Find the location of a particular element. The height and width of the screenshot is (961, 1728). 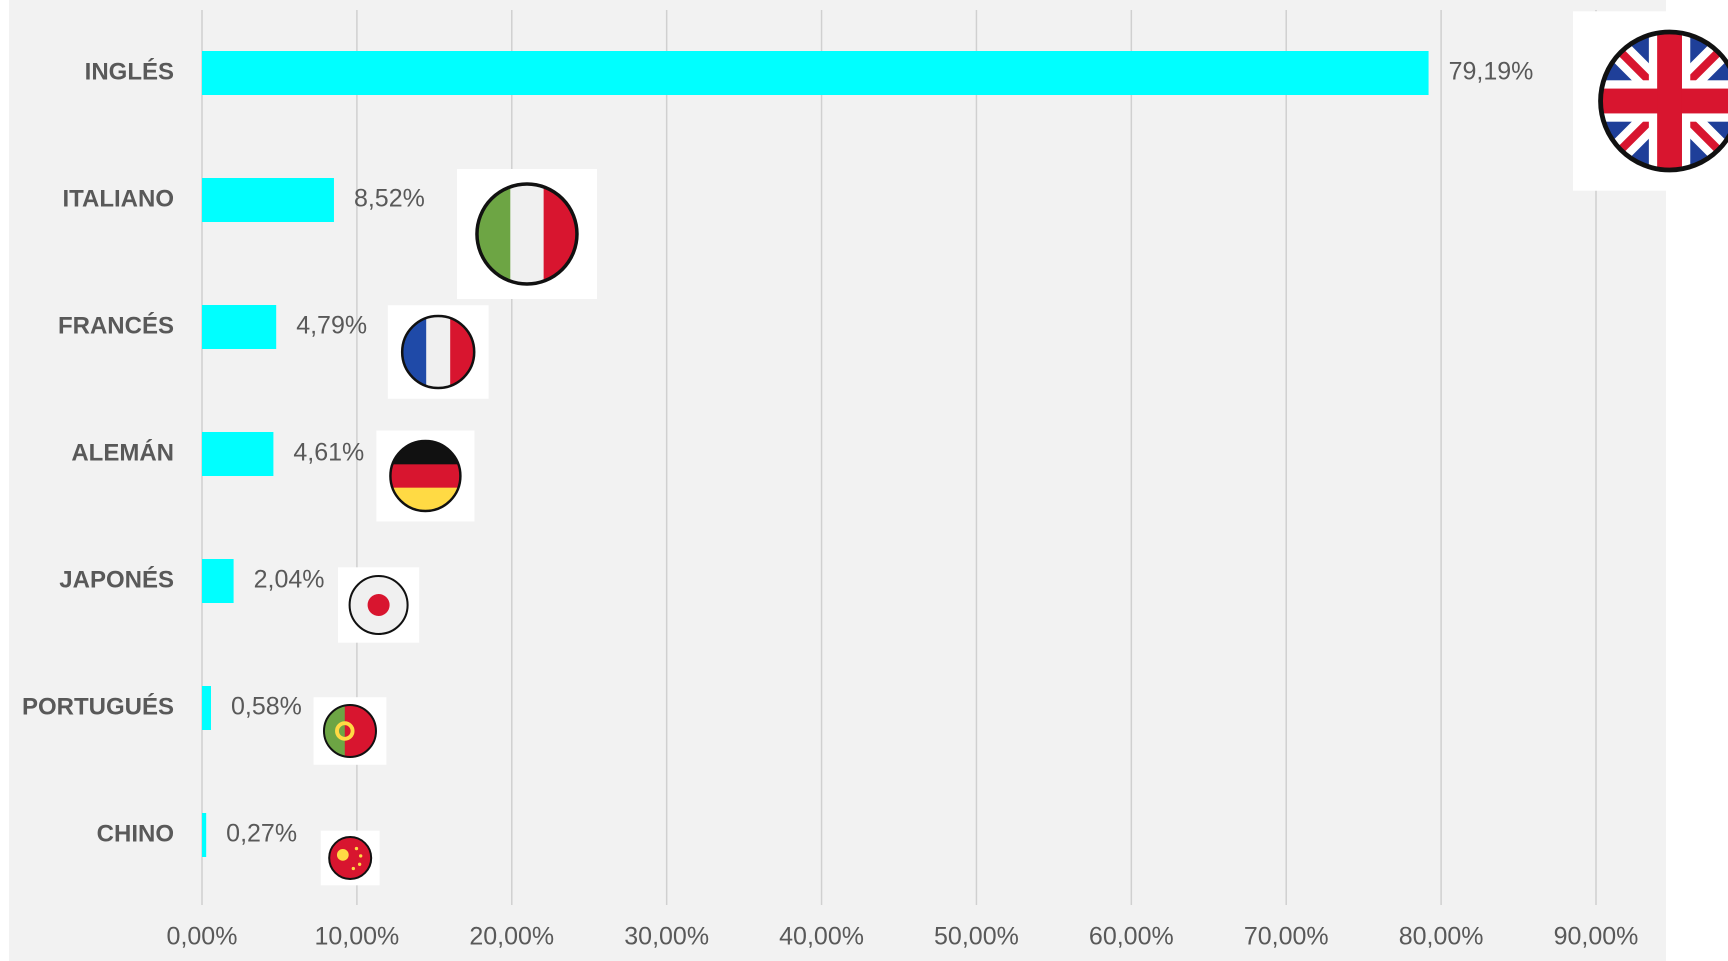

value-label: 4,61% is located at coordinates (328, 453).